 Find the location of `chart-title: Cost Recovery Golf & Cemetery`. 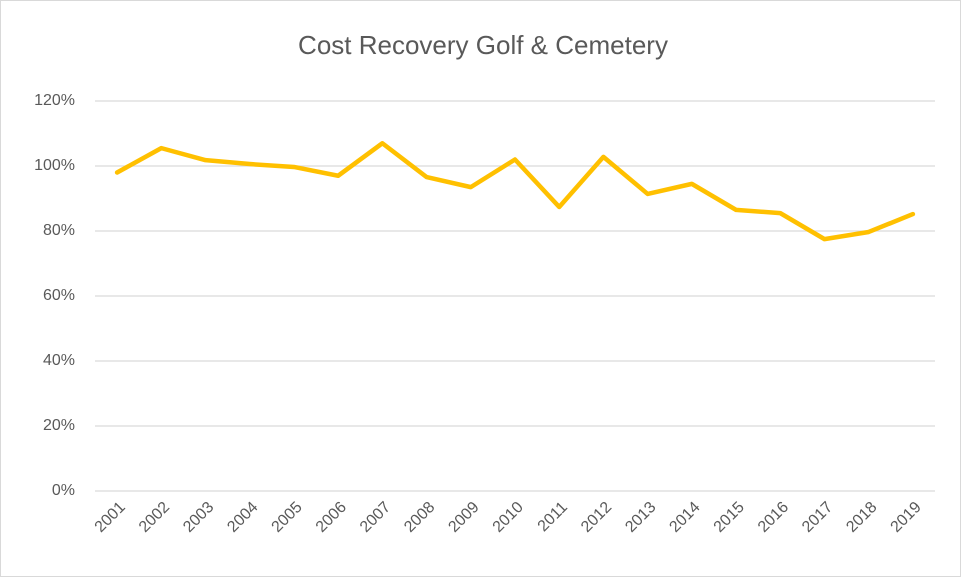

chart-title: Cost Recovery Golf & Cemetery is located at coordinates (483, 45).